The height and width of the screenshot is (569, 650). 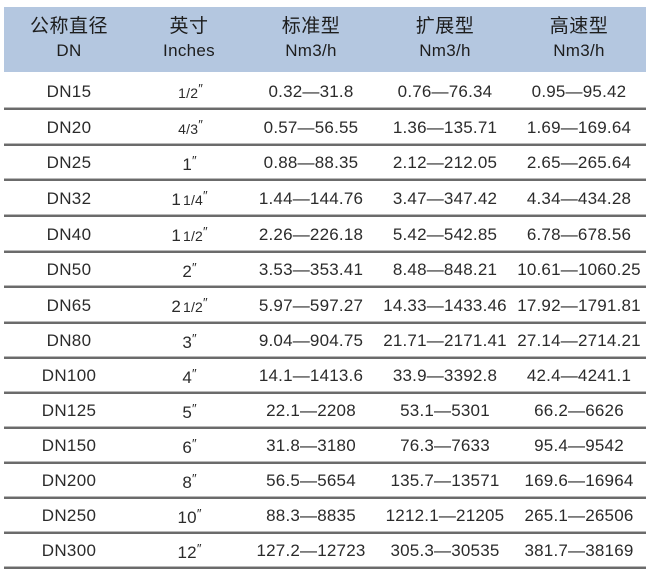 What do you see at coordinates (445, 198) in the screenshot?
I see `cell-expanded-type: 3.47—347.42` at bounding box center [445, 198].